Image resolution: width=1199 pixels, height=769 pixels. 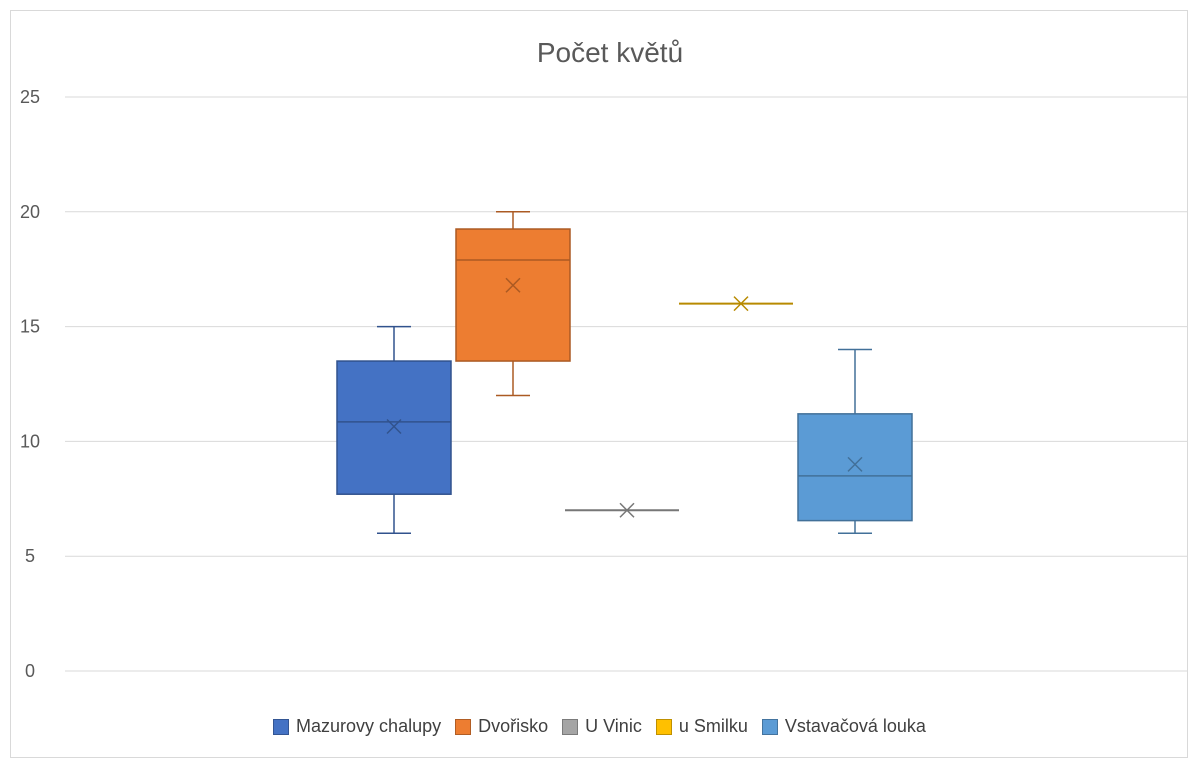 I want to click on y-tick-label: 10, so click(x=30, y=441).